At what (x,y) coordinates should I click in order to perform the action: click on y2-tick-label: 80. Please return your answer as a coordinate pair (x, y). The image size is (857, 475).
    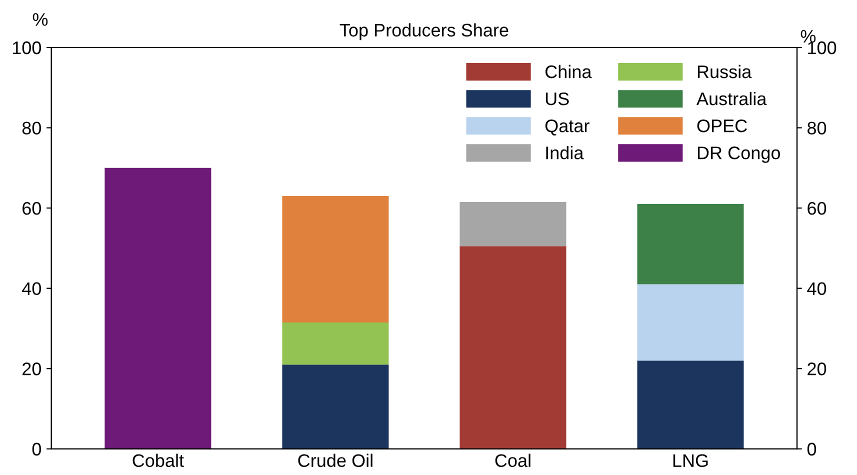
    Looking at the image, I should click on (817, 128).